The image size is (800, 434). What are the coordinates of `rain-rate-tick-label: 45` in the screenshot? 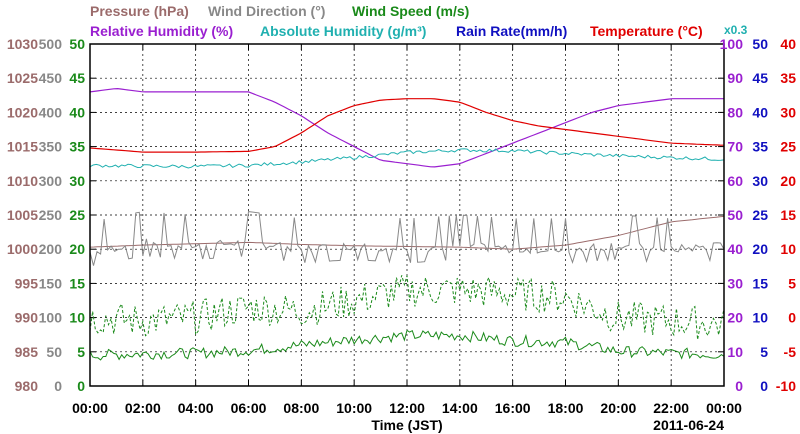 It's located at (760, 78).